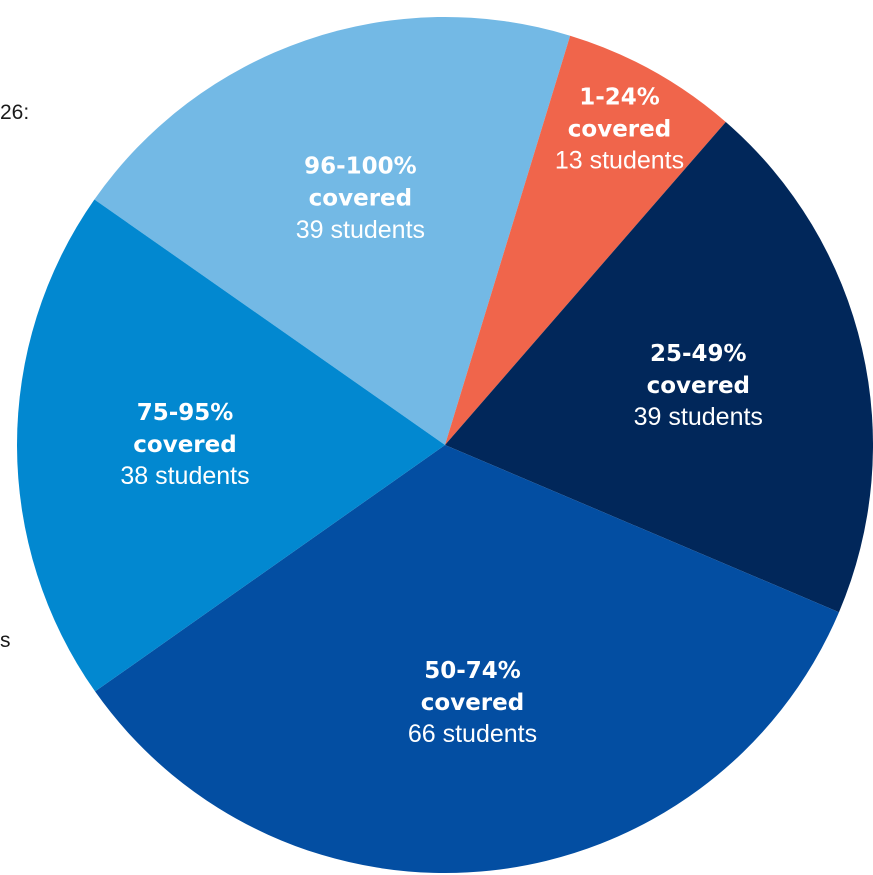 This screenshot has height=875, width=873. What do you see at coordinates (5, 640) in the screenshot?
I see `clipped-text-fragment-bottom: s` at bounding box center [5, 640].